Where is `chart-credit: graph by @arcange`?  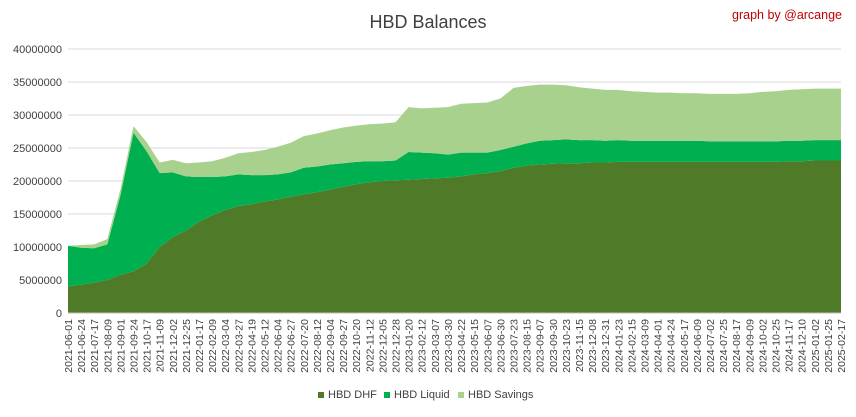 chart-credit: graph by @arcange is located at coordinates (787, 15).